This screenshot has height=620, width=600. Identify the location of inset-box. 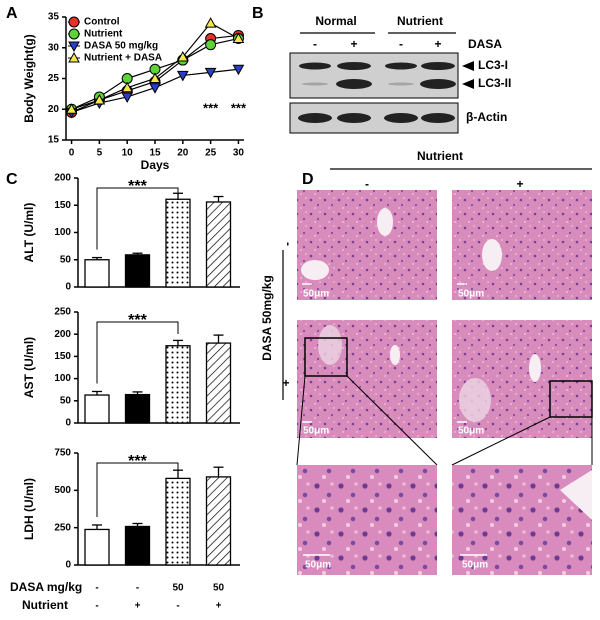
(326, 357).